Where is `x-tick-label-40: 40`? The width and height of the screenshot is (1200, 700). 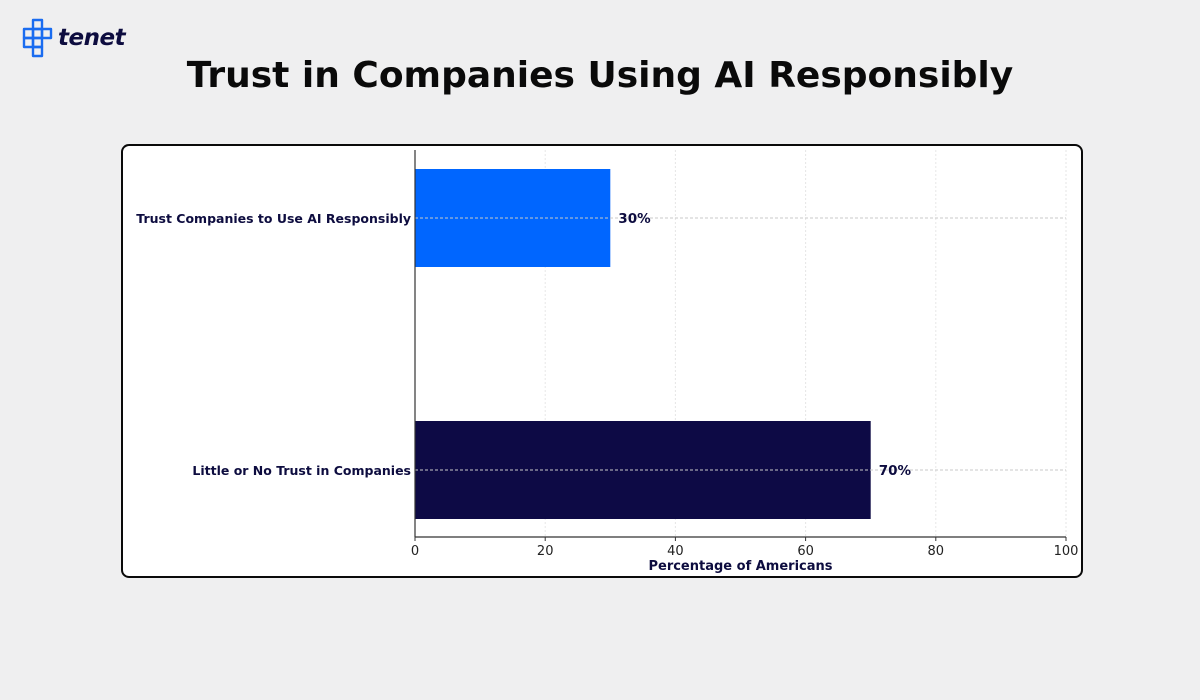
x-tick-label-40: 40 is located at coordinates (675, 551).